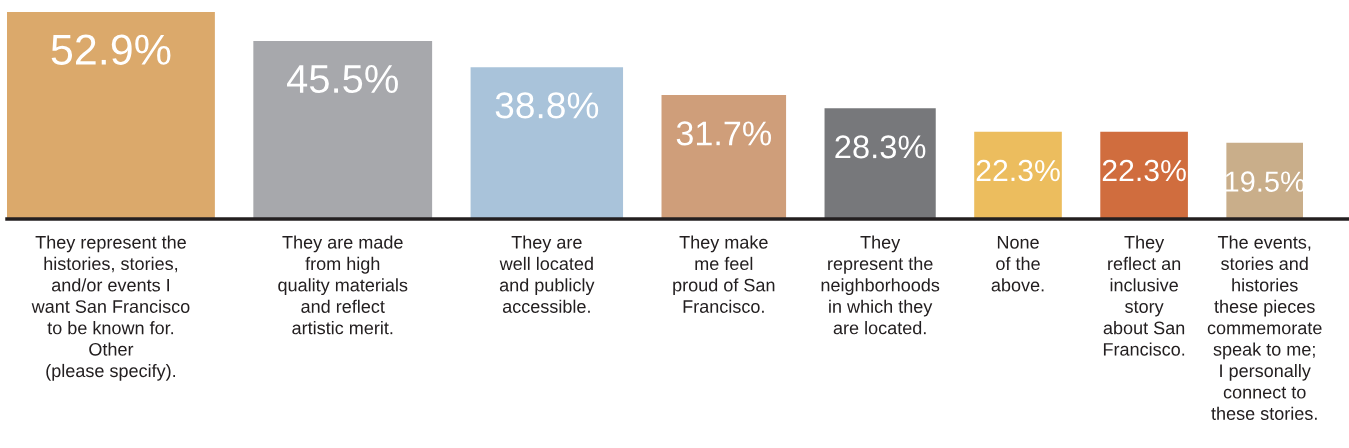 The image size is (1349, 448). I want to click on x-tick-label: They make me feel proud of San Francisco., so click(724, 274).